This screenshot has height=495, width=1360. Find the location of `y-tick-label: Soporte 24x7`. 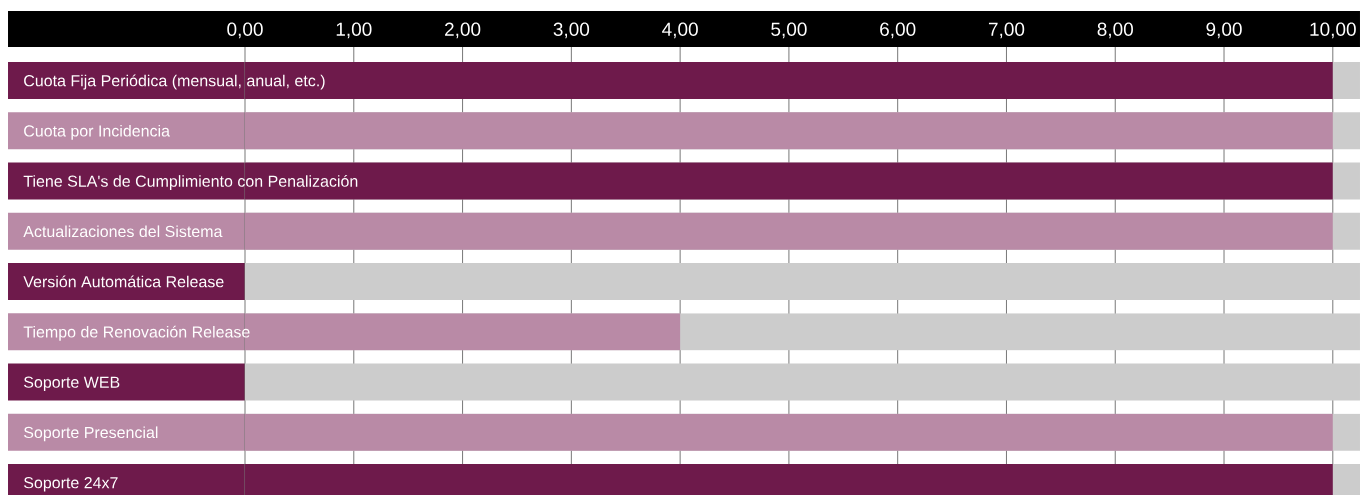

y-tick-label: Soporte 24x7 is located at coordinates (71, 484).